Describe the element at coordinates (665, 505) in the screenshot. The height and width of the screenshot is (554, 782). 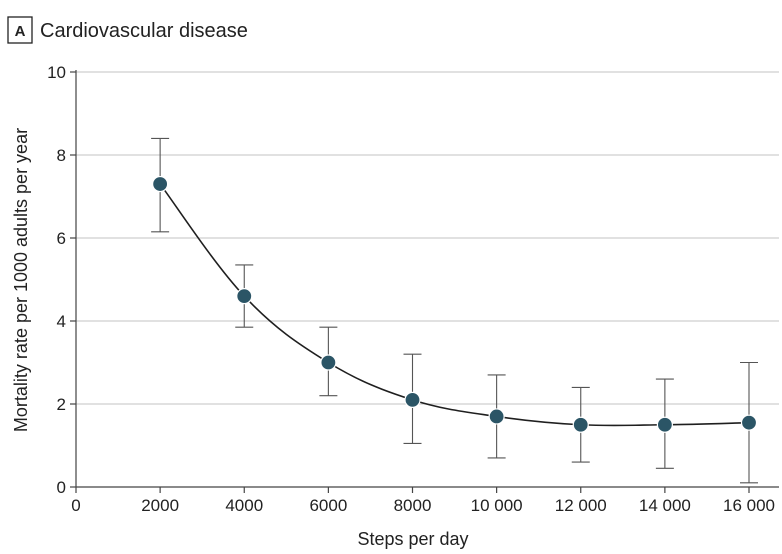
I see `x-tick-label: 14 000` at that location.